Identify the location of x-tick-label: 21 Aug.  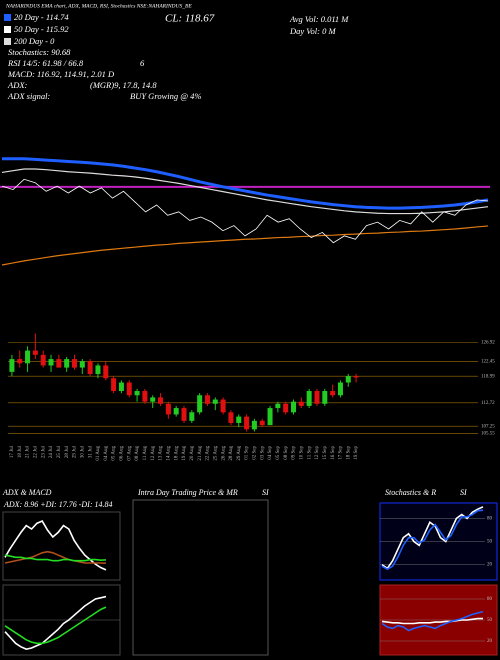
(200, 453).